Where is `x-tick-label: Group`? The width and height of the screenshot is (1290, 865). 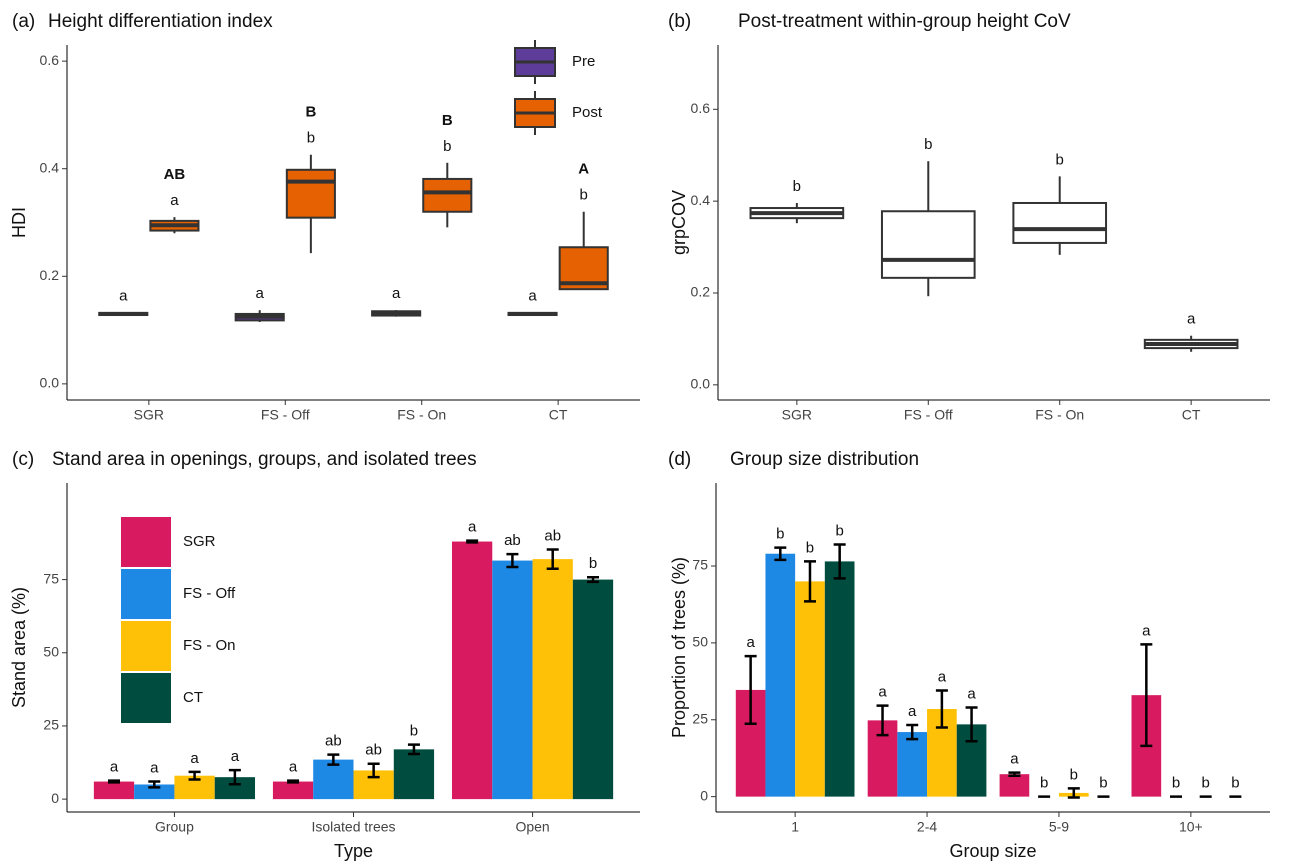 x-tick-label: Group is located at coordinates (174, 827).